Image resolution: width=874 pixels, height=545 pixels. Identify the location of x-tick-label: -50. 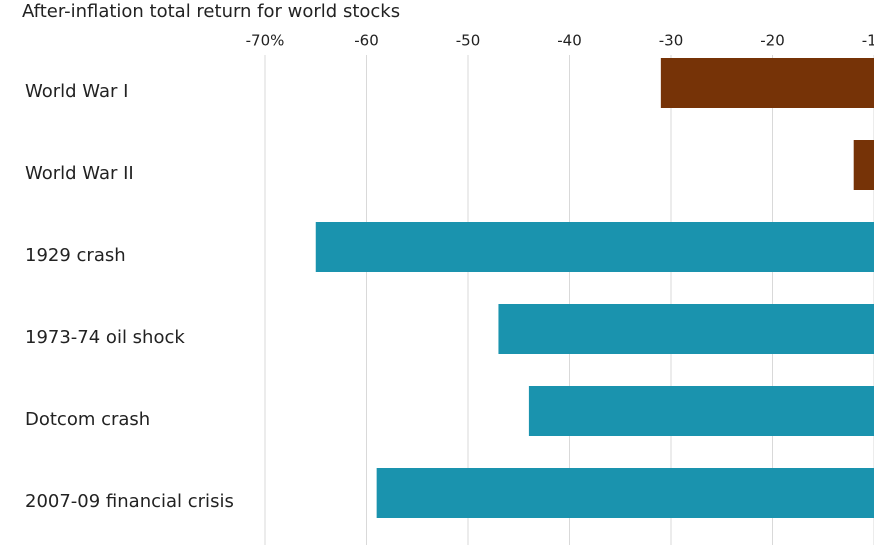
(468, 41).